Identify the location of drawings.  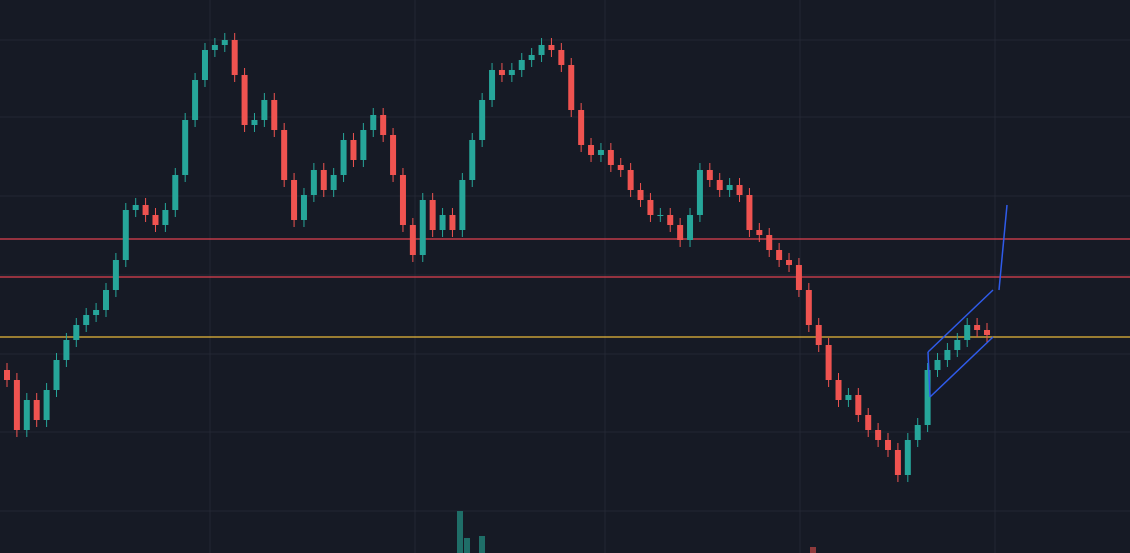
(967, 301).